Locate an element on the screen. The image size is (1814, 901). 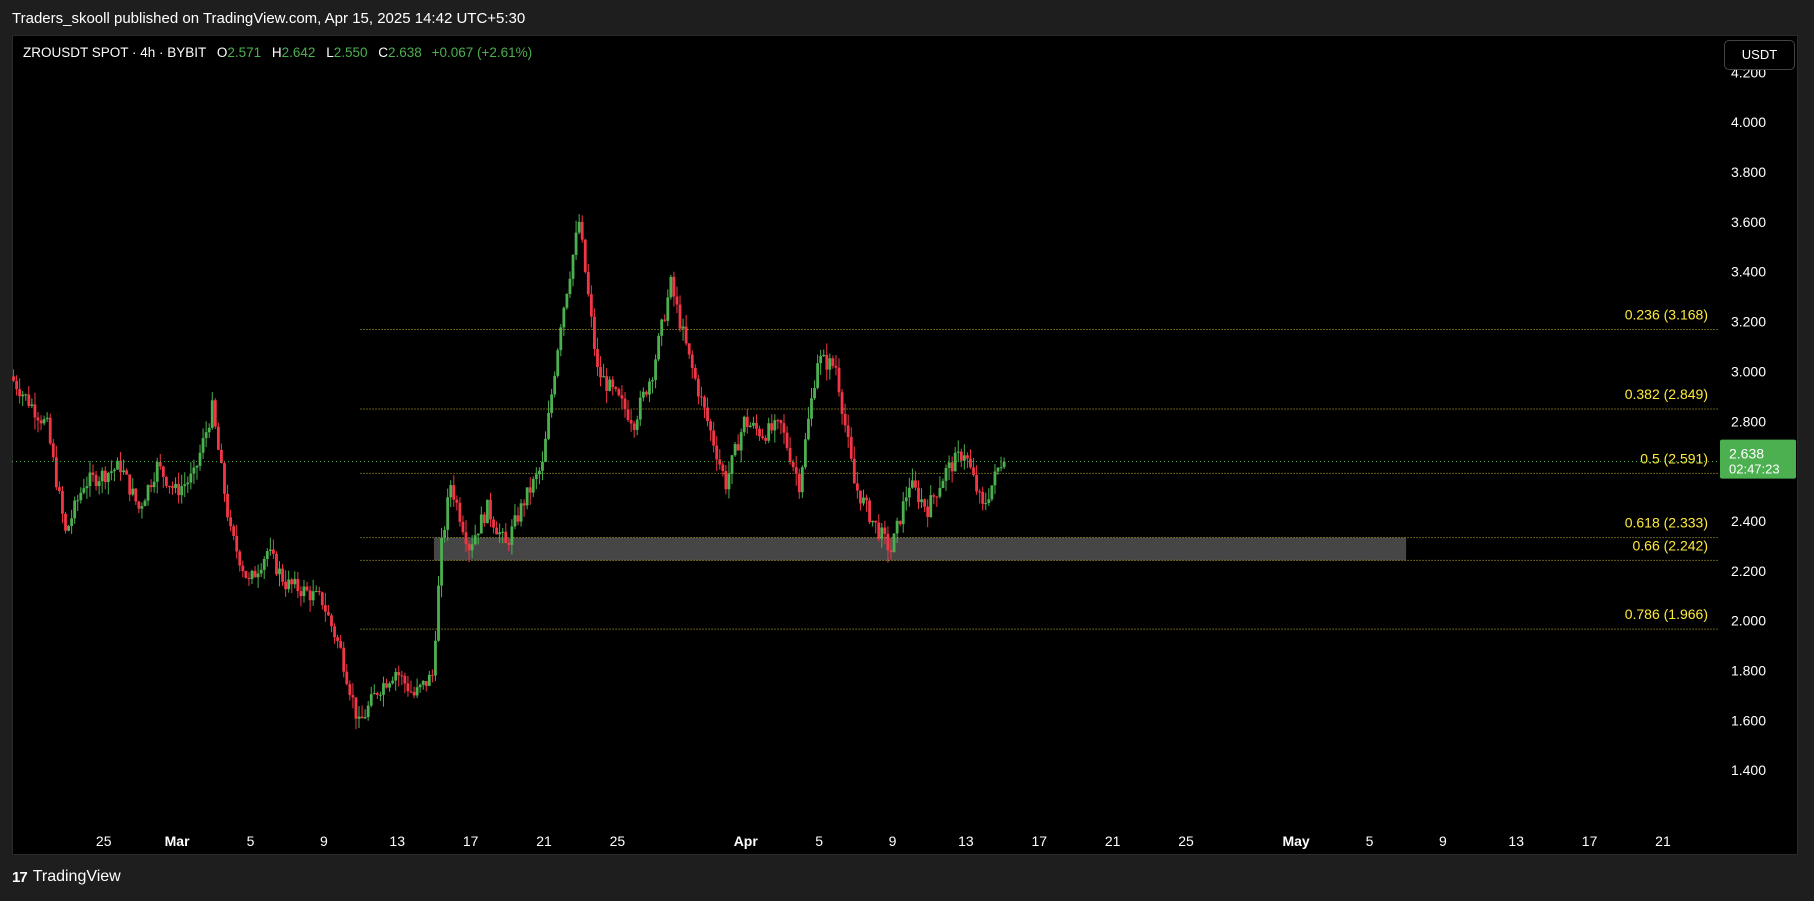
currency-button: USDT is located at coordinates (1759, 55).